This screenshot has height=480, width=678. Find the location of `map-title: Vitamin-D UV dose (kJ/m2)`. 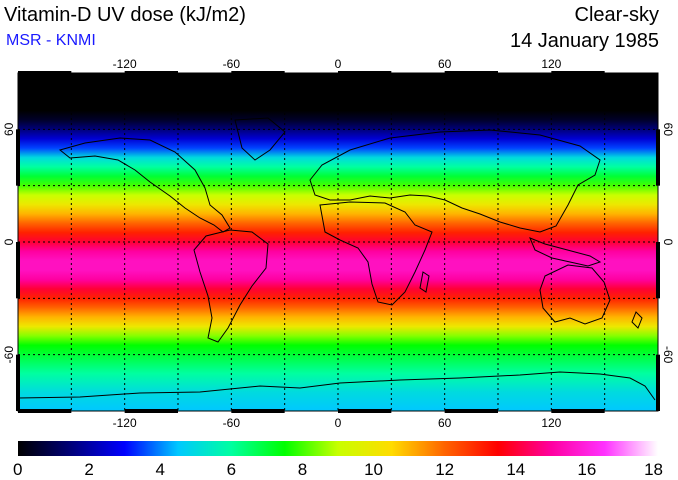

map-title: Vitamin-D UV dose (kJ/m2) is located at coordinates (125, 15).